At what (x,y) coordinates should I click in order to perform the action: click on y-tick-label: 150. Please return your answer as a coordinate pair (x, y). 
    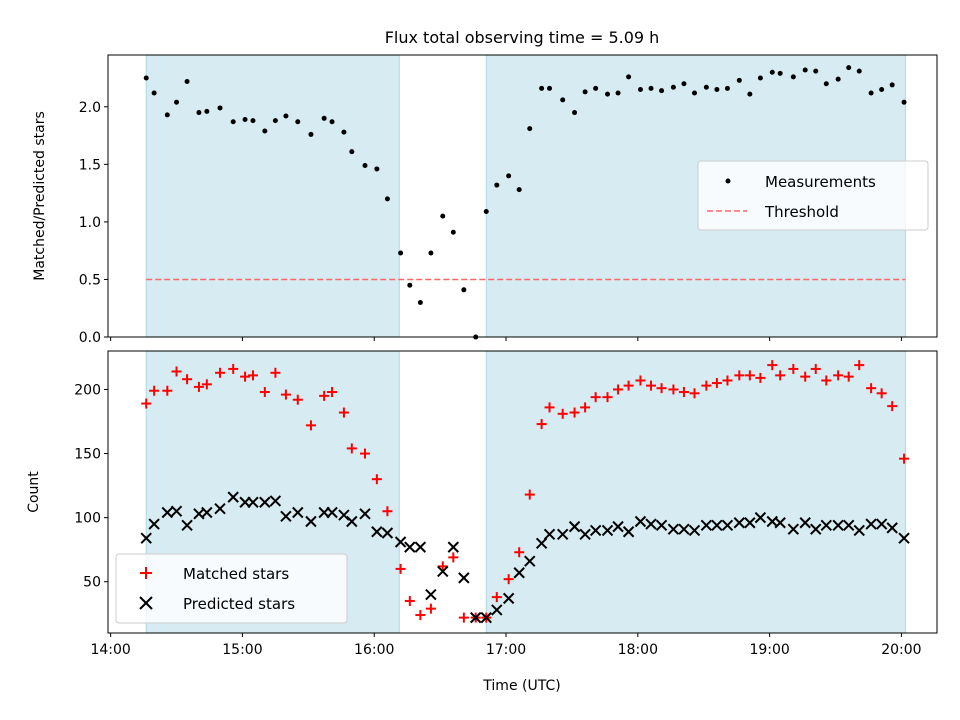
    Looking at the image, I should click on (87, 455).